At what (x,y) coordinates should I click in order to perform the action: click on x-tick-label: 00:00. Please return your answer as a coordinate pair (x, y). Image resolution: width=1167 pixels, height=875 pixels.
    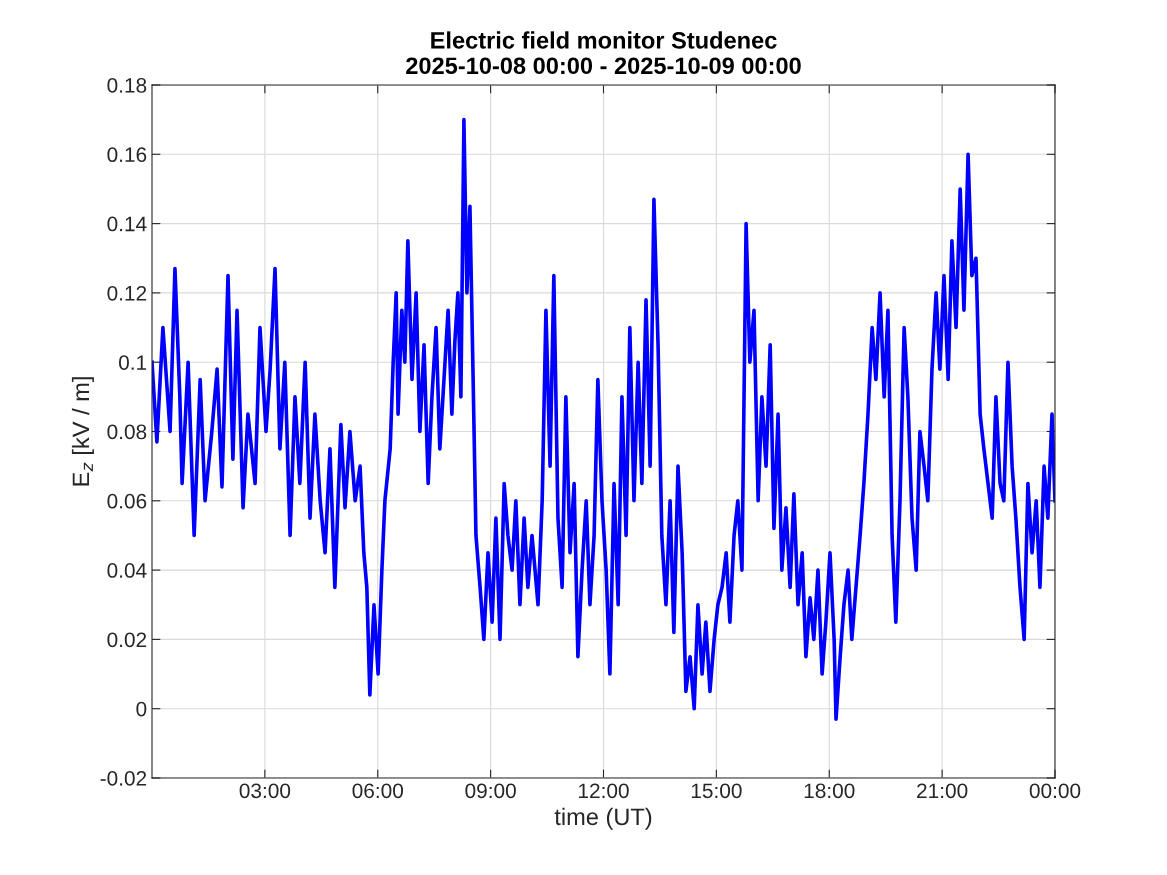
    Looking at the image, I should click on (1055, 791).